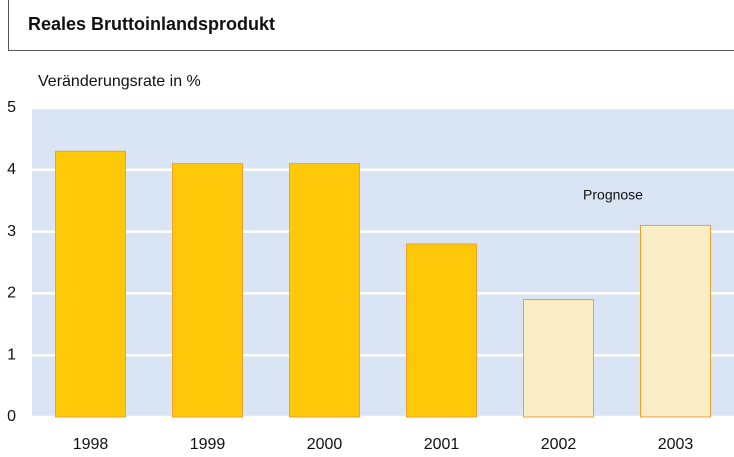  I want to click on y-tick-label: 1, so click(11, 354).